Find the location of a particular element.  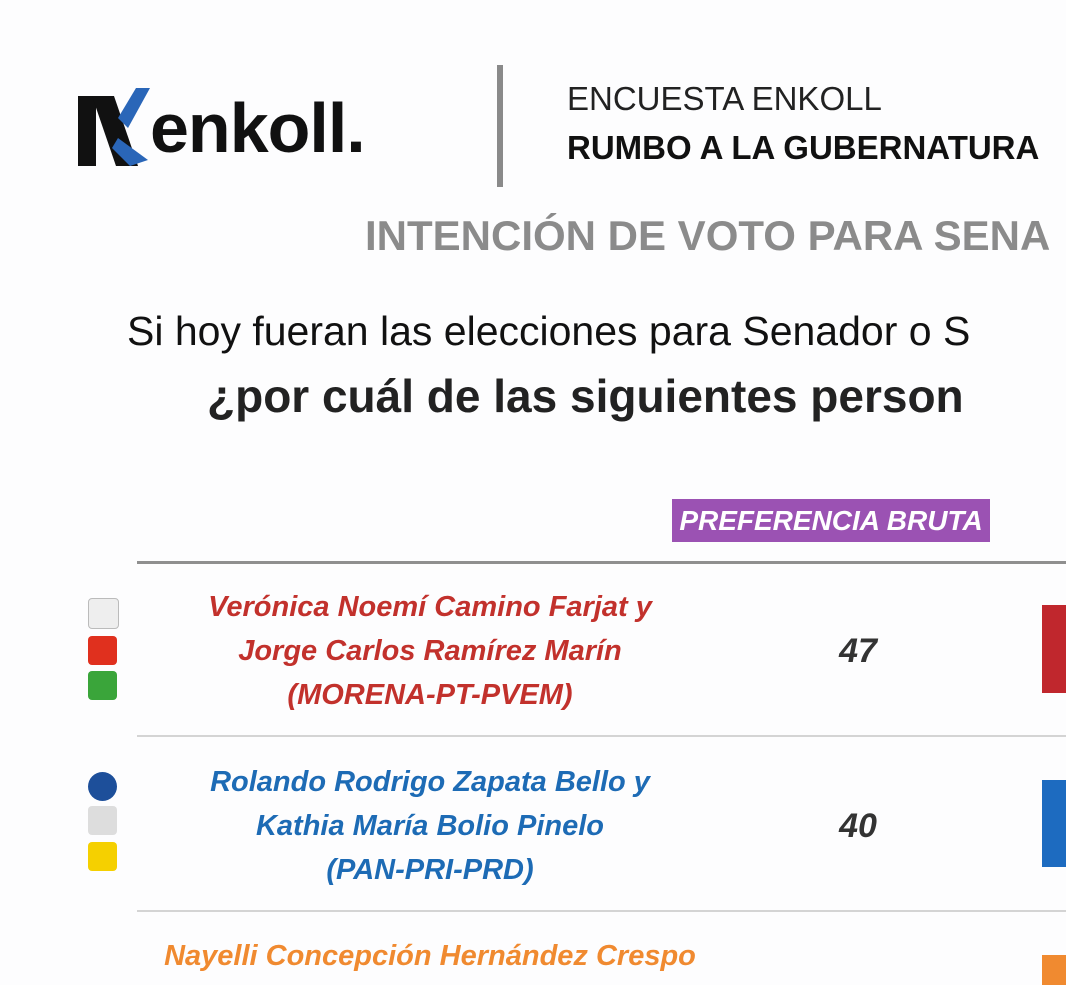

candidate-name: Jorge Carlos Ramírez Marín is located at coordinates (430, 651).